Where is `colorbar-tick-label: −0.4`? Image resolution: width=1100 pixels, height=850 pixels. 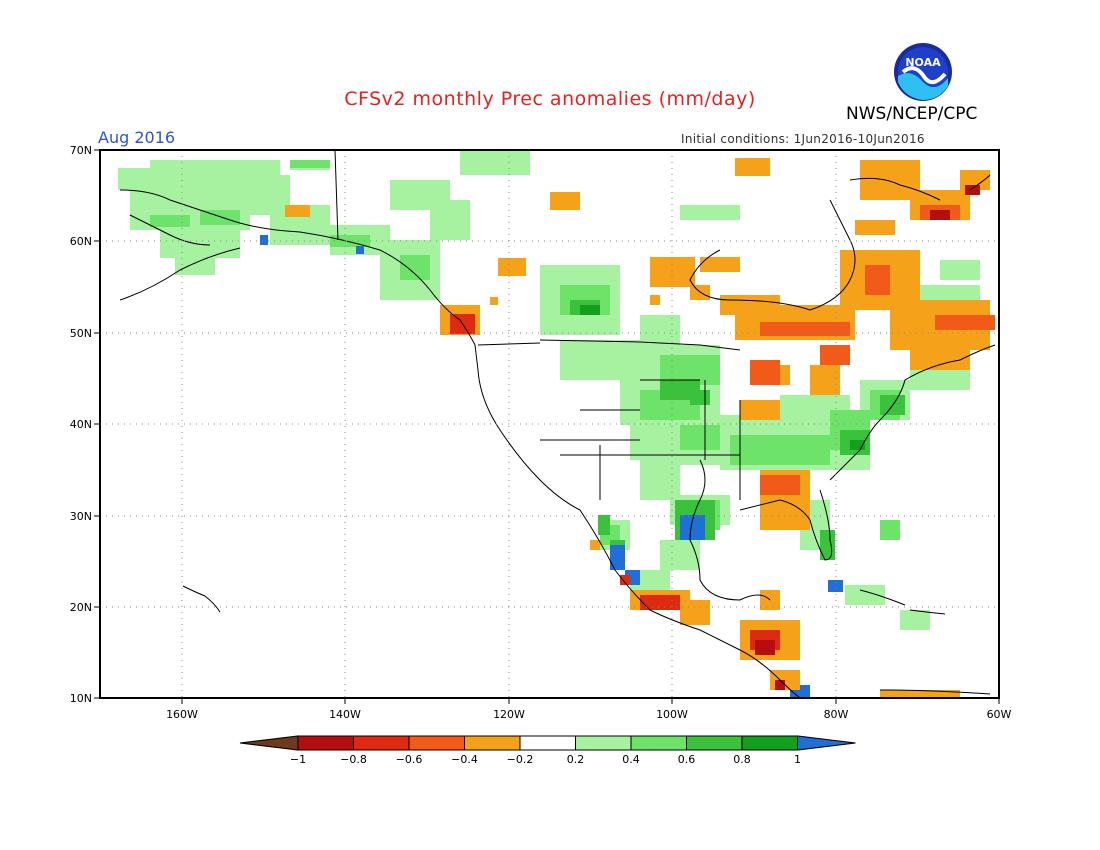
colorbar-tick-label: −0.4 is located at coordinates (464, 759).